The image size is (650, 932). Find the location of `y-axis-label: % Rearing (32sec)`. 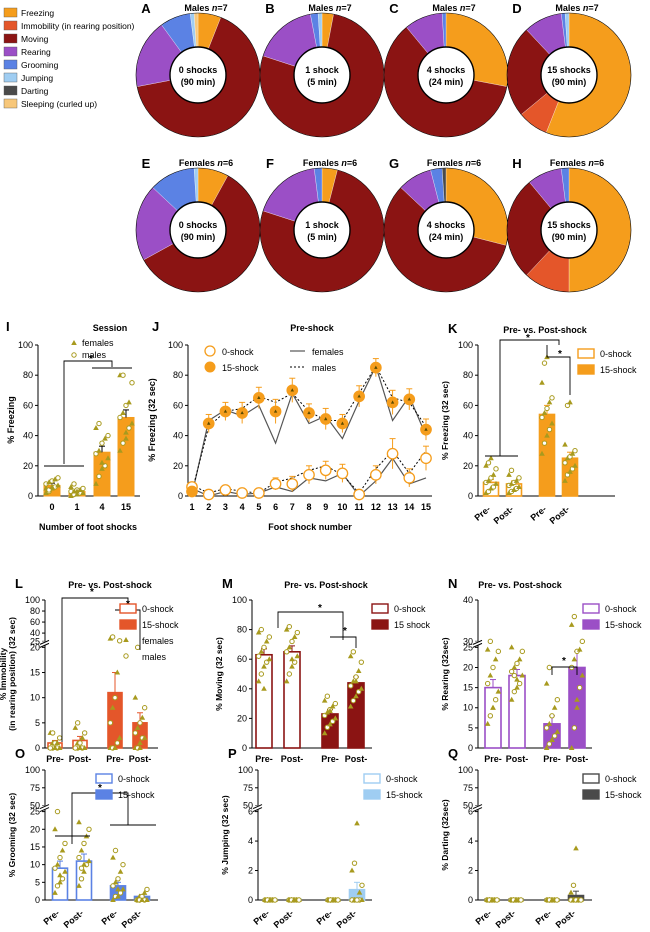

y-axis-label: % Rearing (32sec) is located at coordinates (445, 673).